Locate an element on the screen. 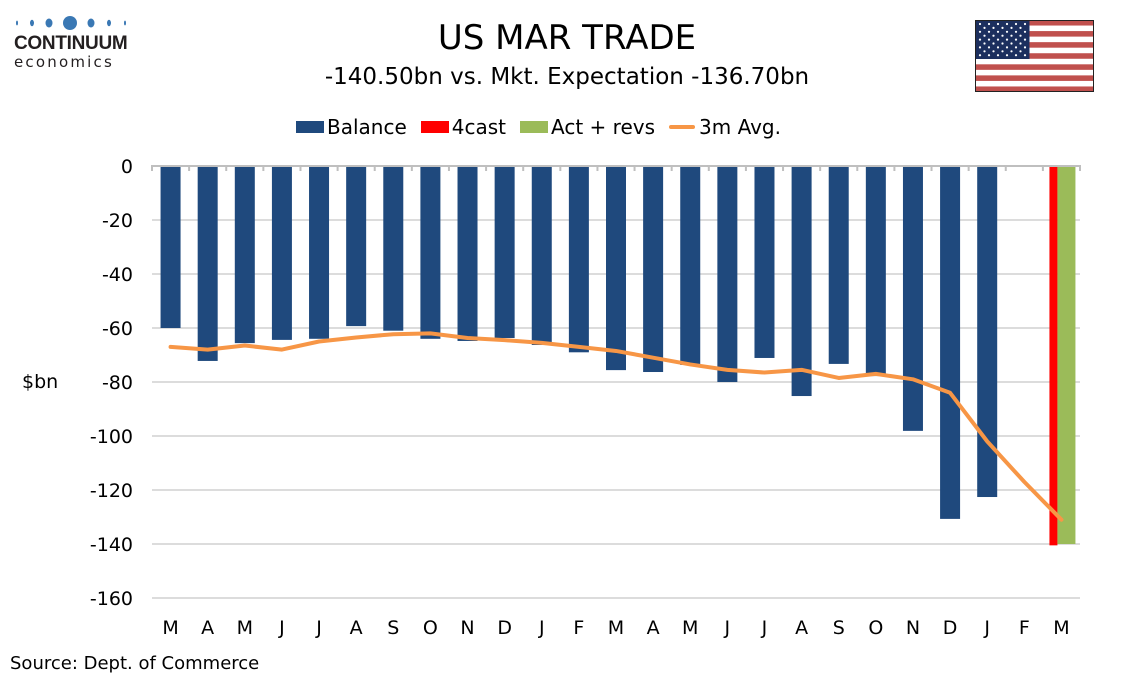  y-tick-label: -120 is located at coordinates (111, 491).